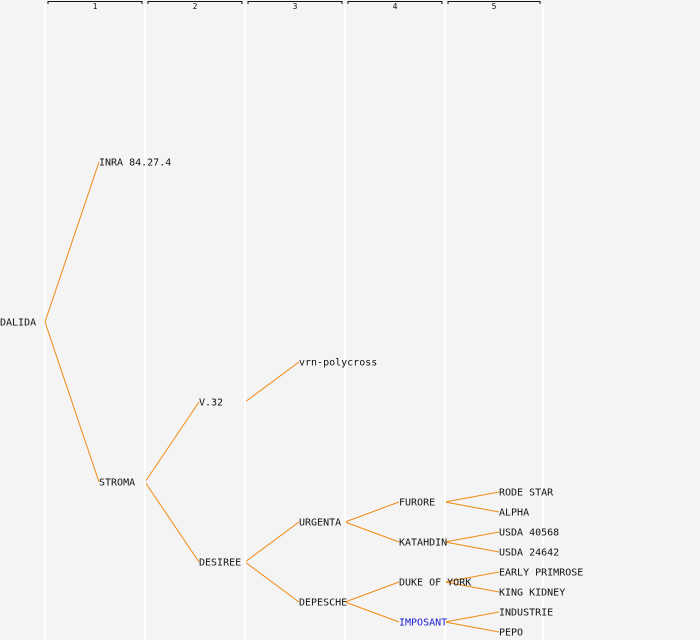  What do you see at coordinates (117, 483) in the screenshot?
I see `node-stroma: STROMA` at bounding box center [117, 483].